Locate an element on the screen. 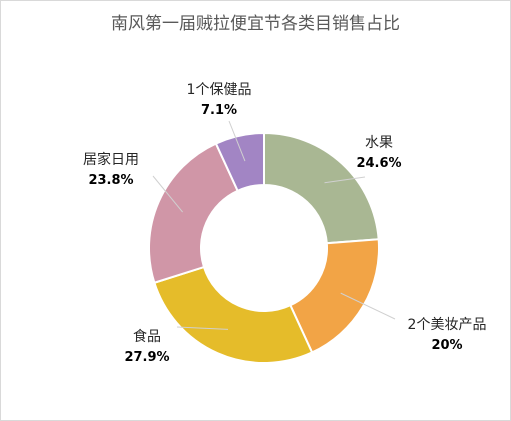  slice-label-value-4: 7.1% is located at coordinates (219, 110).